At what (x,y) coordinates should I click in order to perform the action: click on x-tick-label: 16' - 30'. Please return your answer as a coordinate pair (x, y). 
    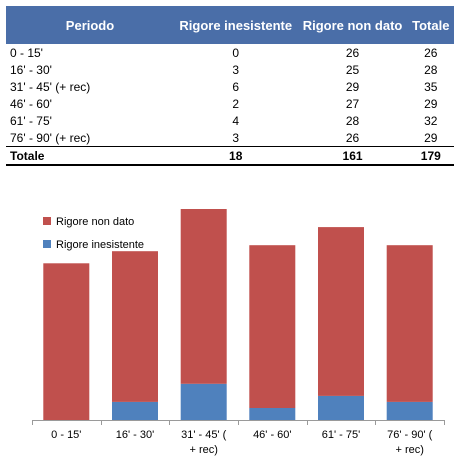
    Looking at the image, I should click on (135, 435).